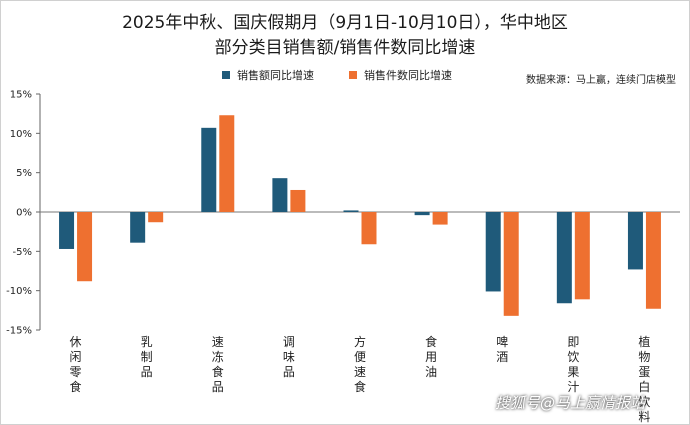 This screenshot has height=425, width=690. I want to click on legend-item-sales-amount: 销售额同比增速, so click(268, 75).